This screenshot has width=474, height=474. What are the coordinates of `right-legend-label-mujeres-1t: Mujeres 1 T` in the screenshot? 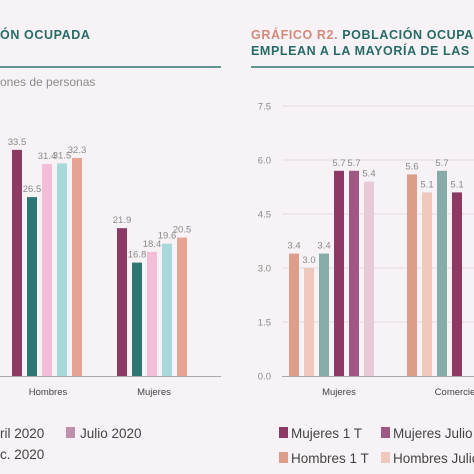 It's located at (326, 433).